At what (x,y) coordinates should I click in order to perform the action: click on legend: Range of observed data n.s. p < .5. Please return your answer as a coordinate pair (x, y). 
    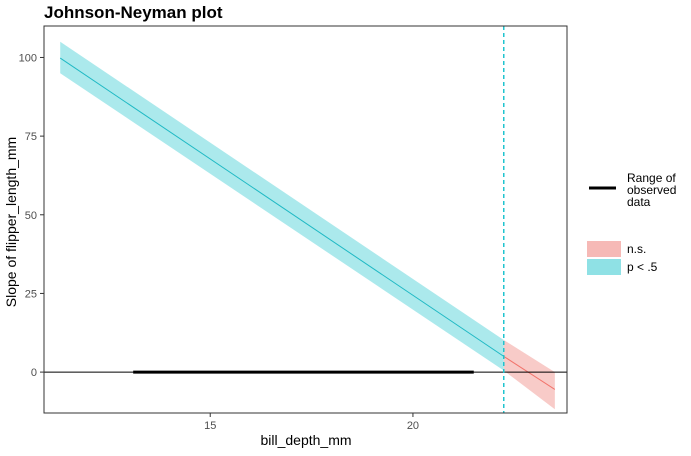
    Looking at the image, I should click on (631, 223).